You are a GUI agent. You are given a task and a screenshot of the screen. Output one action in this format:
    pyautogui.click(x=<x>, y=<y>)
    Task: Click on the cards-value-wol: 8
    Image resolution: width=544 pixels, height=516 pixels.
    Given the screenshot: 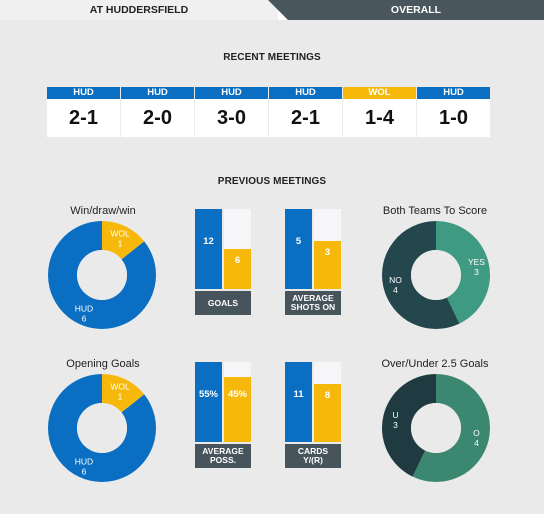 What is the action you would take?
    pyautogui.click(x=327, y=395)
    